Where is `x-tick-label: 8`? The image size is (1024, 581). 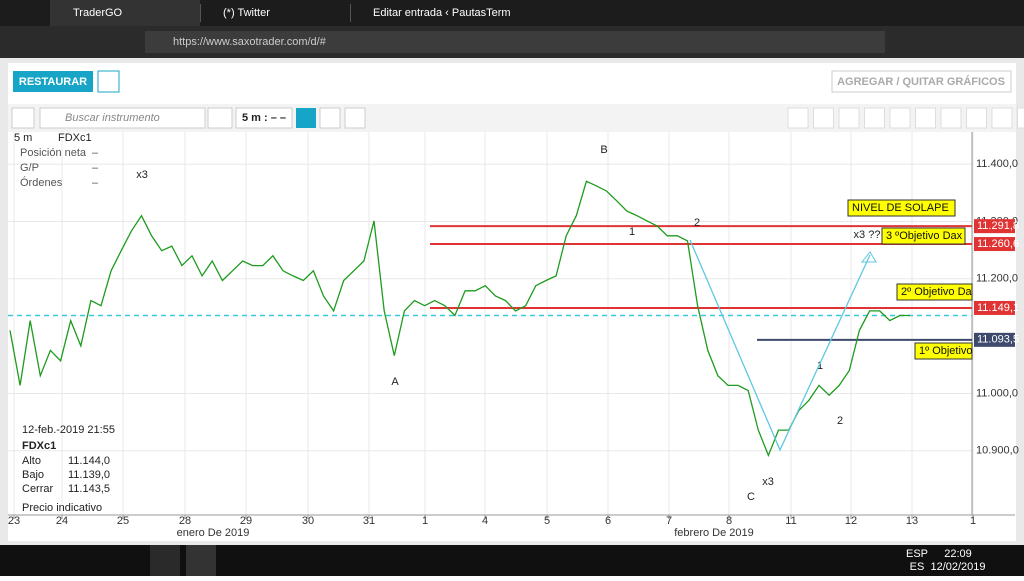
x-tick-label: 8 is located at coordinates (729, 521).